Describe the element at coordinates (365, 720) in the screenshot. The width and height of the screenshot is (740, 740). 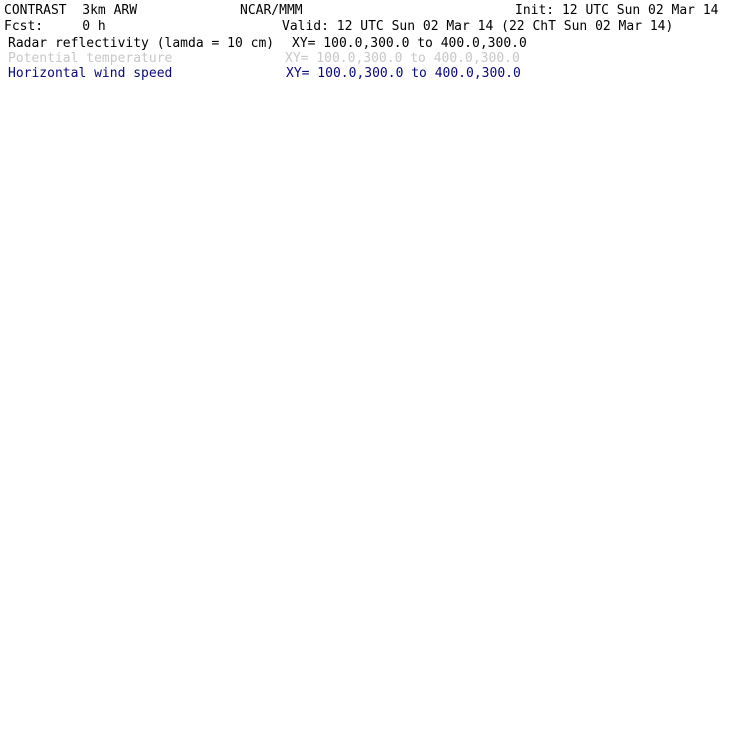
I see `x-axis-title: Distance (km)` at that location.